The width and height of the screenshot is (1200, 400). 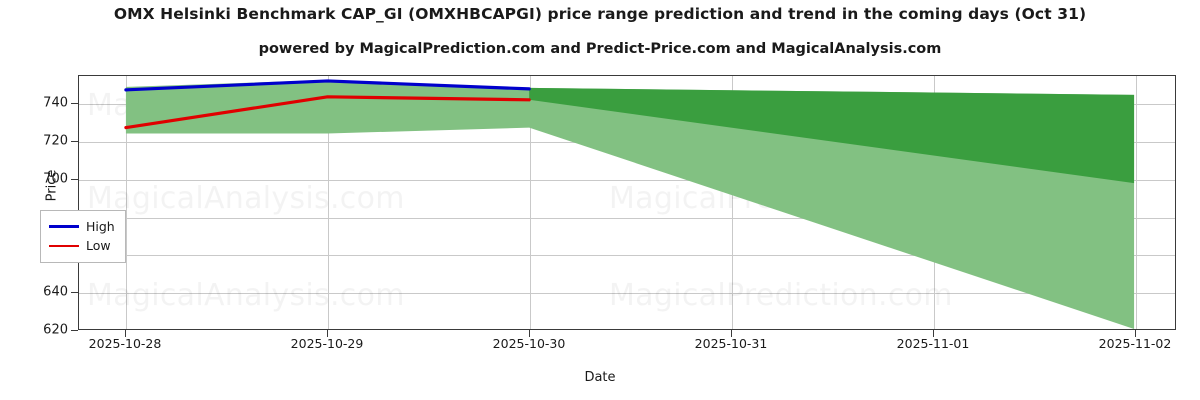 What do you see at coordinates (327, 343) in the screenshot?
I see `x-tick-label-2025-10-29: 2025-10-29` at bounding box center [327, 343].